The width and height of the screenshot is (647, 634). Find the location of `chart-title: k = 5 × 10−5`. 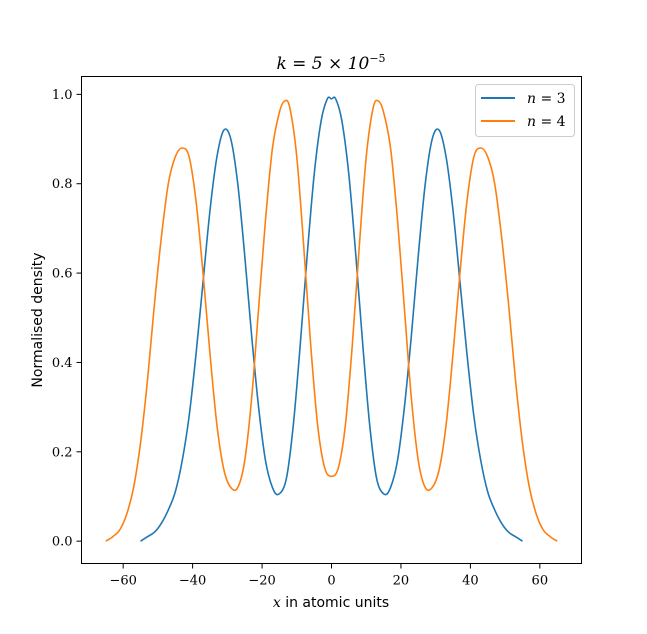

chart-title: k = 5 × 10−5 is located at coordinates (330, 63).